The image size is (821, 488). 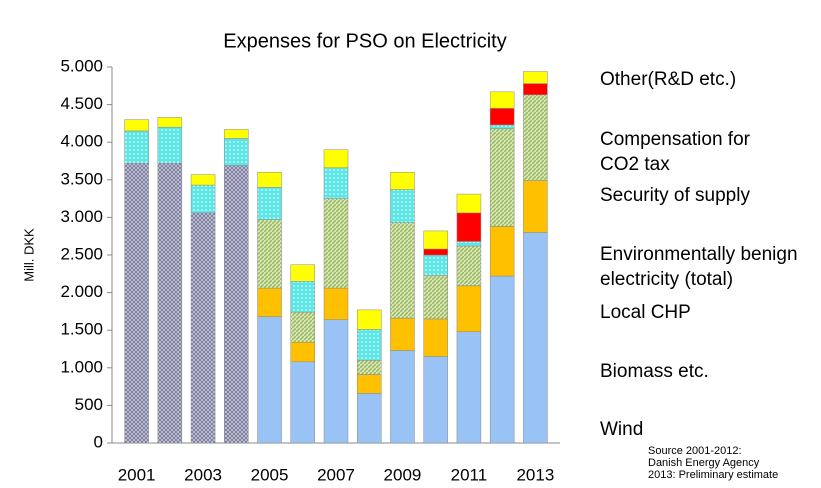 What do you see at coordinates (403, 474) in the screenshot?
I see `x-tick-label: 2009` at bounding box center [403, 474].